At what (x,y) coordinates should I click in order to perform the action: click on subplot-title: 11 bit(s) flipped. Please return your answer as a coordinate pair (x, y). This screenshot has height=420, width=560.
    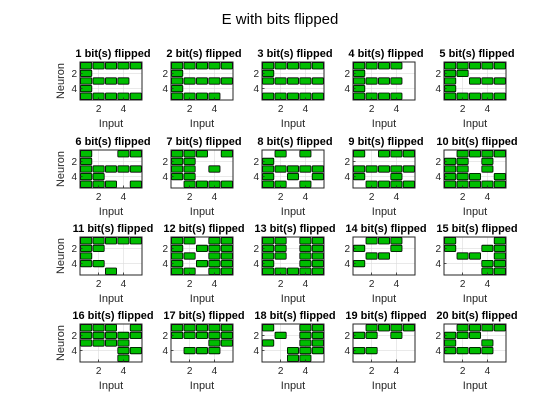
    Looking at the image, I should click on (113, 229).